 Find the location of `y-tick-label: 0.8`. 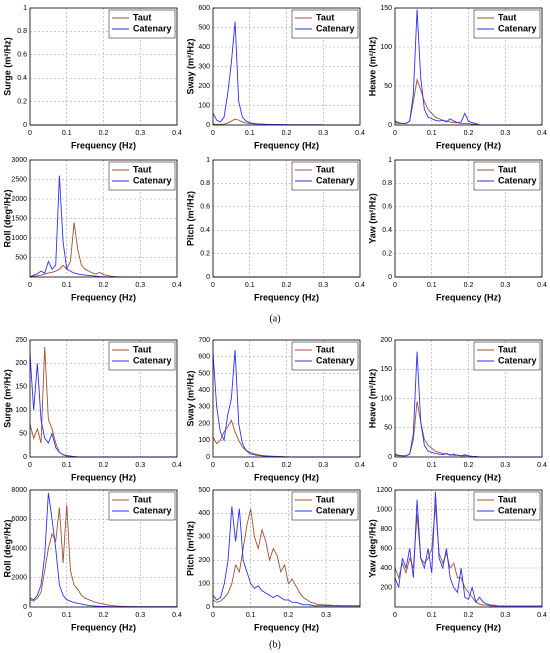

y-tick-label: 0.8 is located at coordinates (22, 31).